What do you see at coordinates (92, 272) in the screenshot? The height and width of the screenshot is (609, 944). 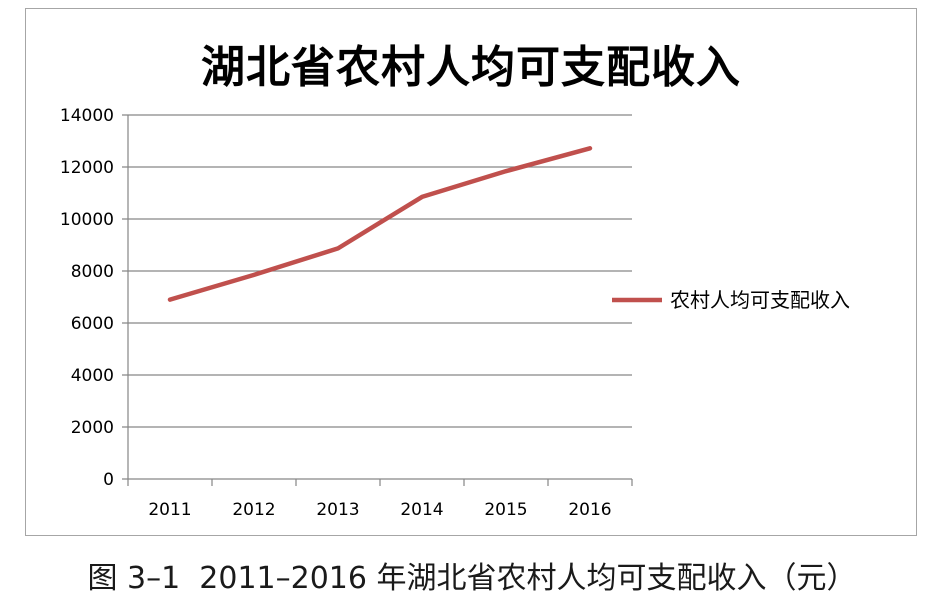 I see `y-tick-label: 8000` at bounding box center [92, 272].